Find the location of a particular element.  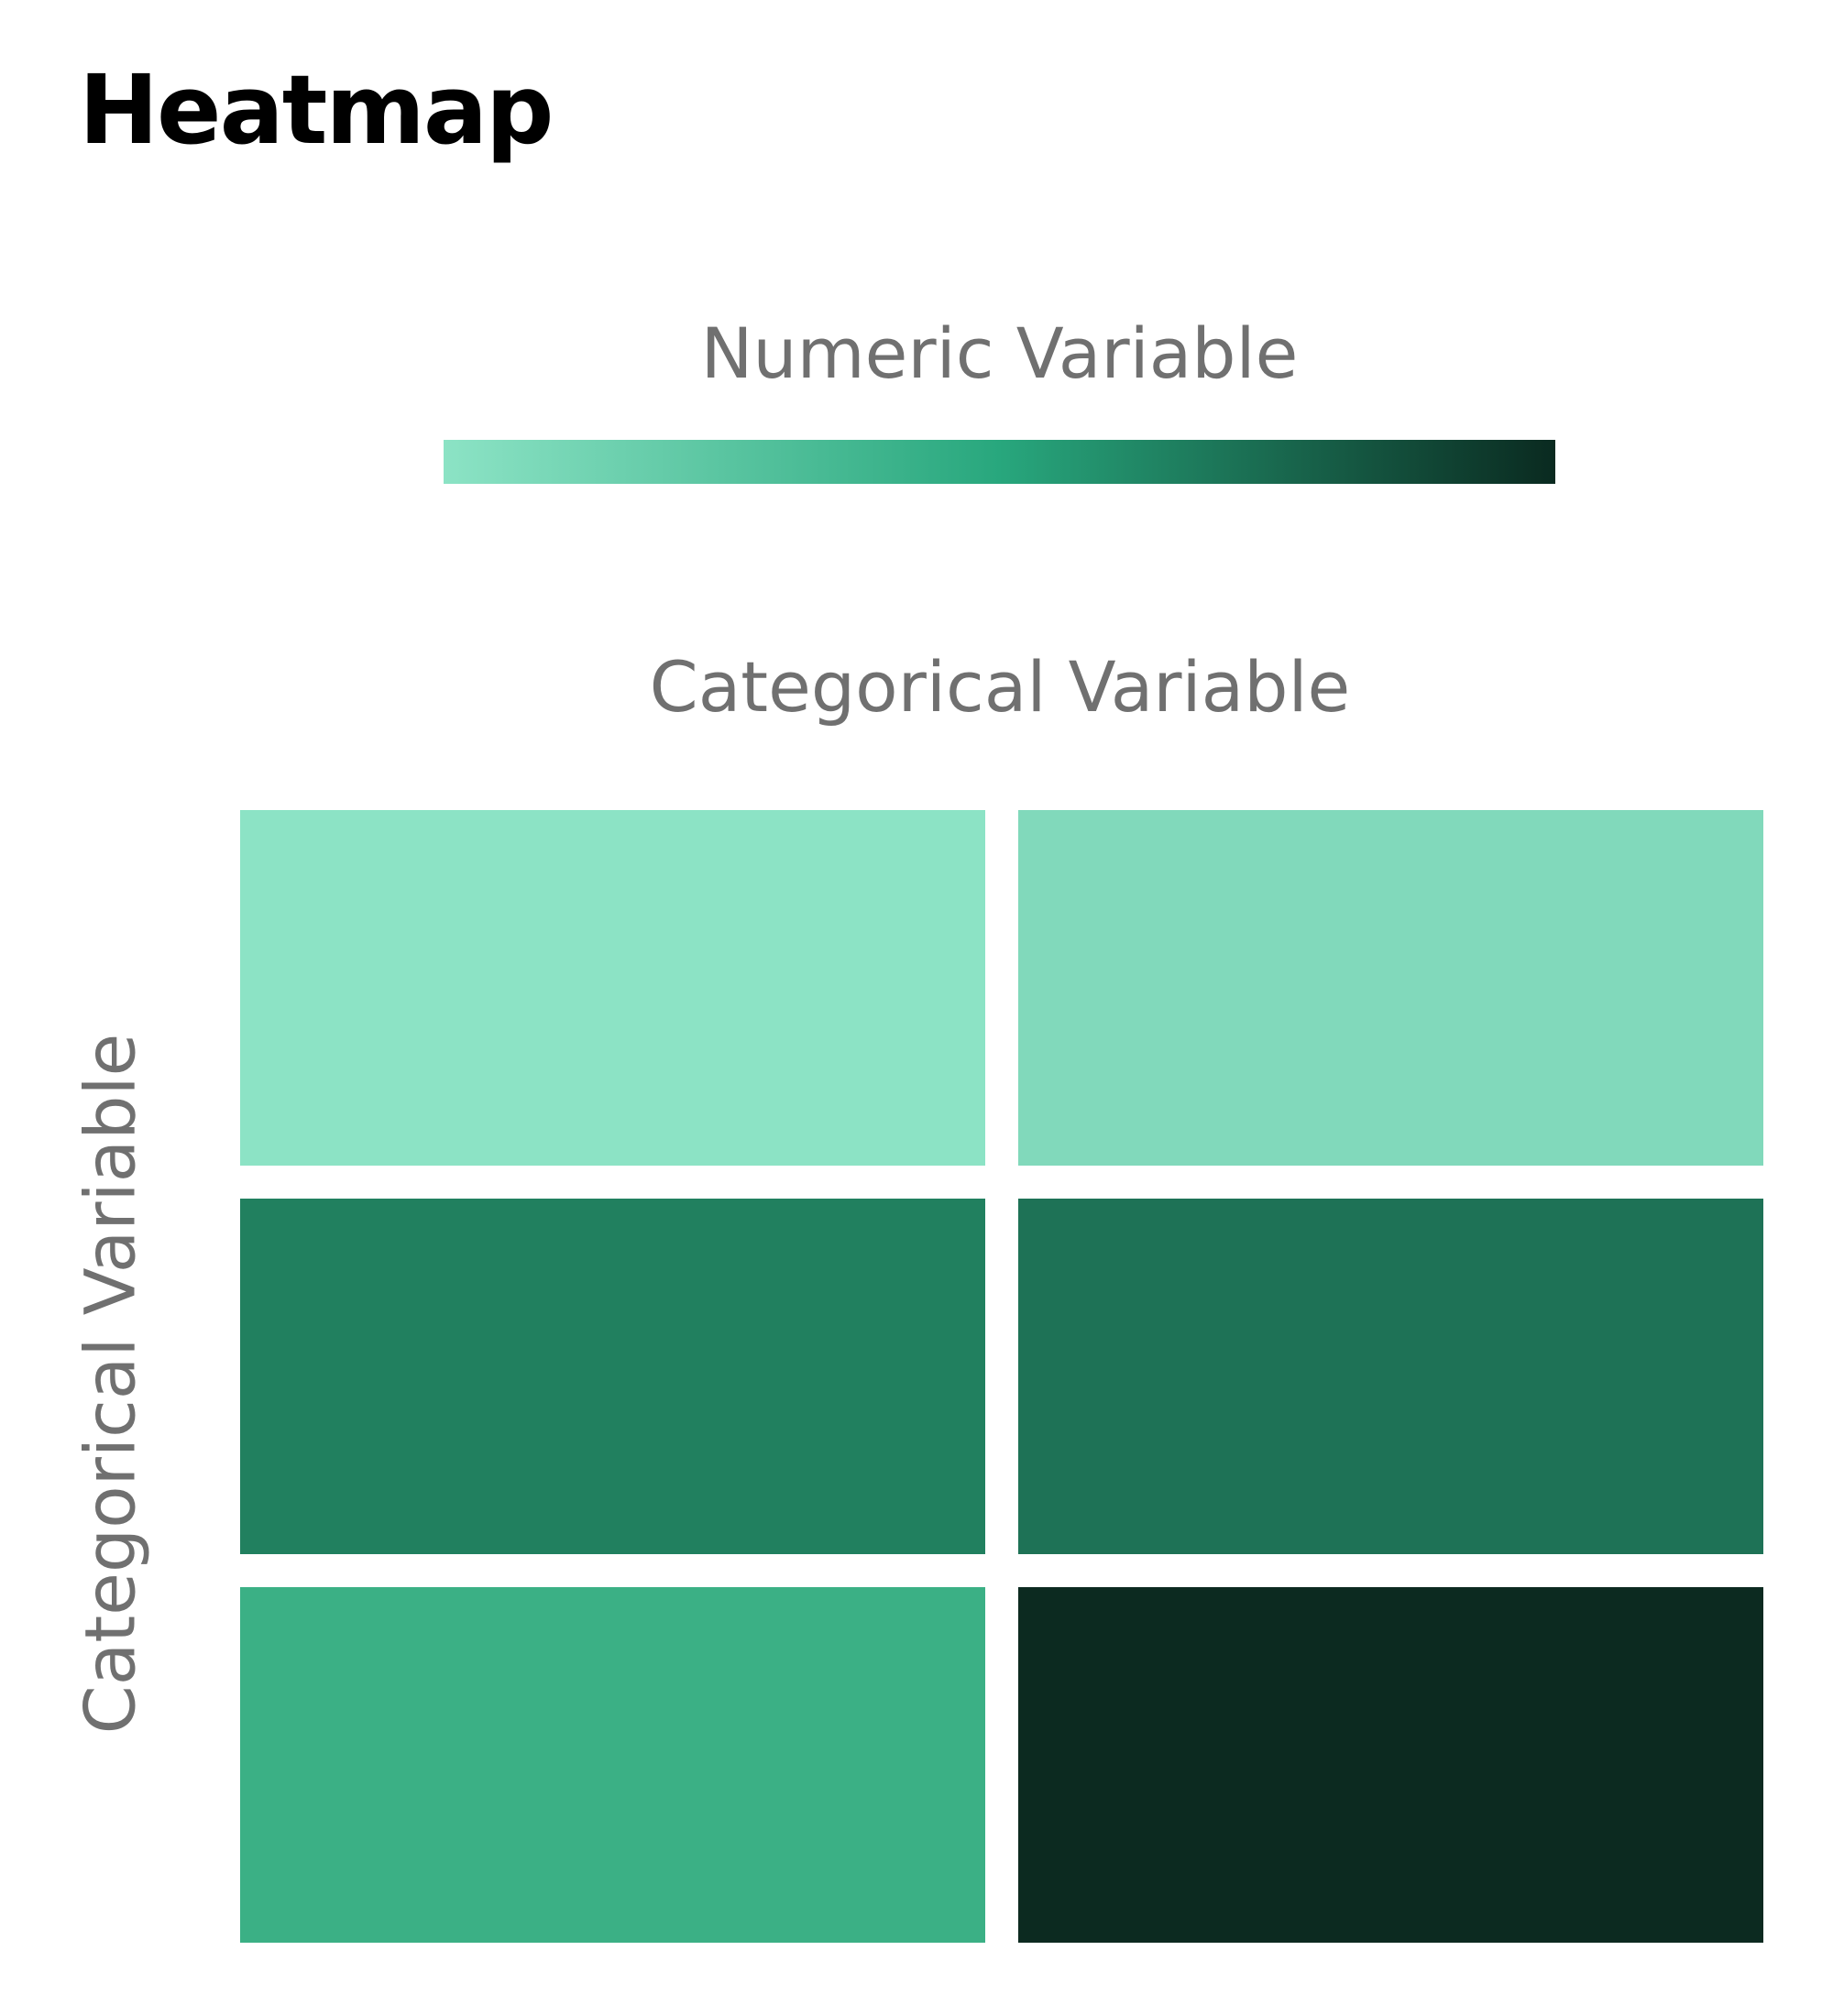

colorbar-label: Numeric Variable is located at coordinates (999, 353).